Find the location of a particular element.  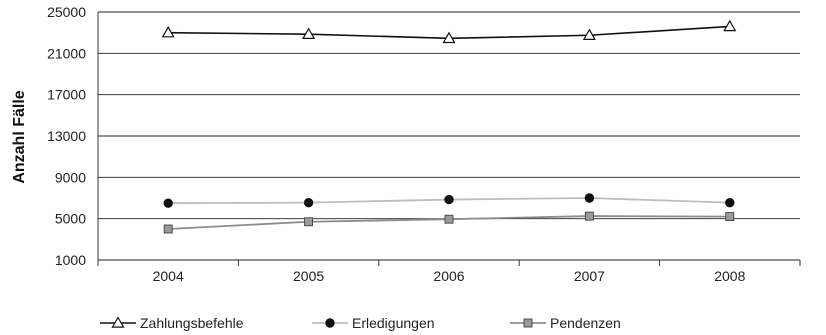

y-axis: 1000 5000 9000 13000 17000 21000 25000 is located at coordinates (73, 136).